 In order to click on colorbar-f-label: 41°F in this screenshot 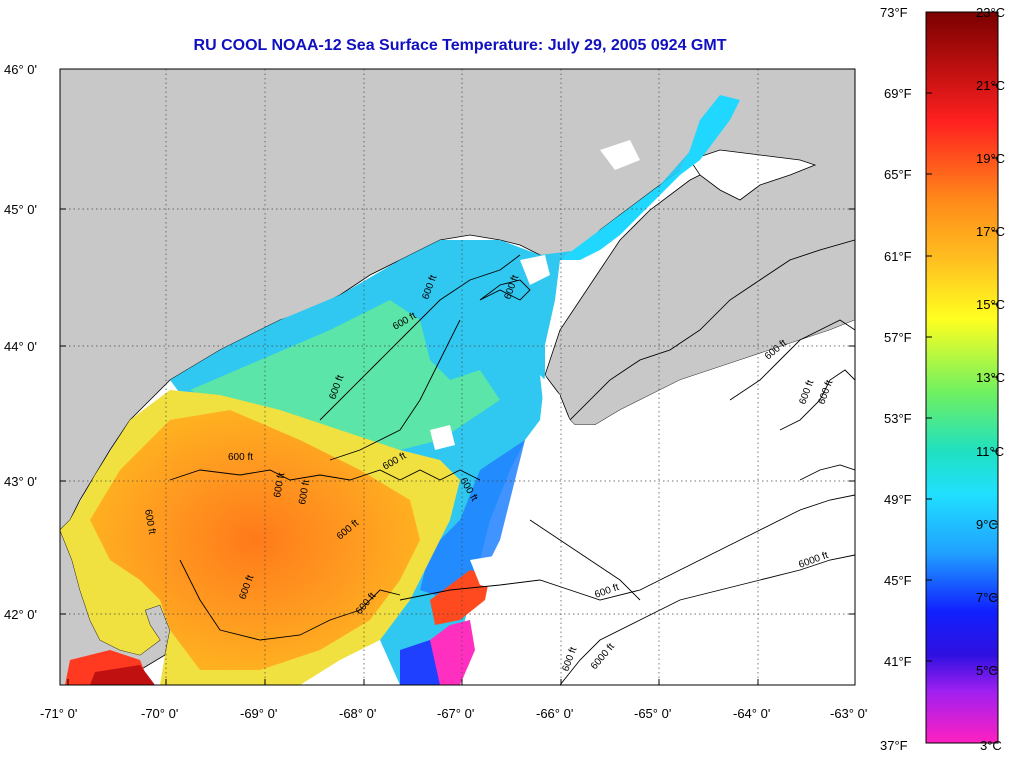, I will do `click(898, 661)`.